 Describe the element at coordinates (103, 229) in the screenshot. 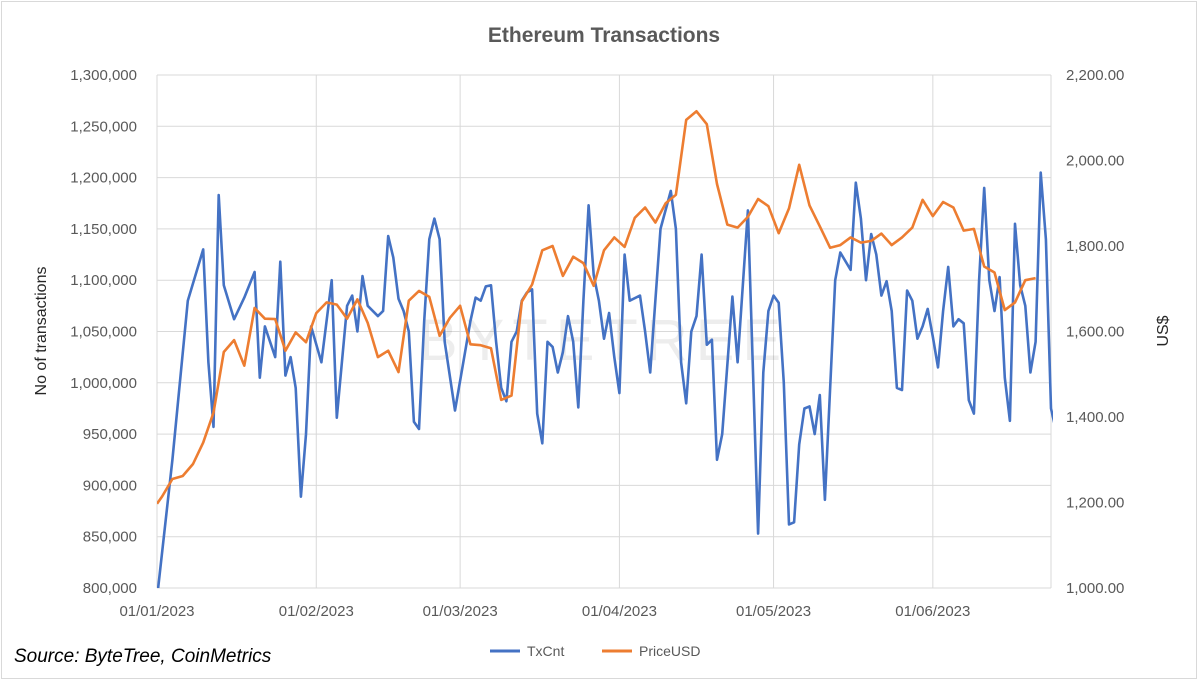

I see `y-tick-label: 1,150,000` at that location.